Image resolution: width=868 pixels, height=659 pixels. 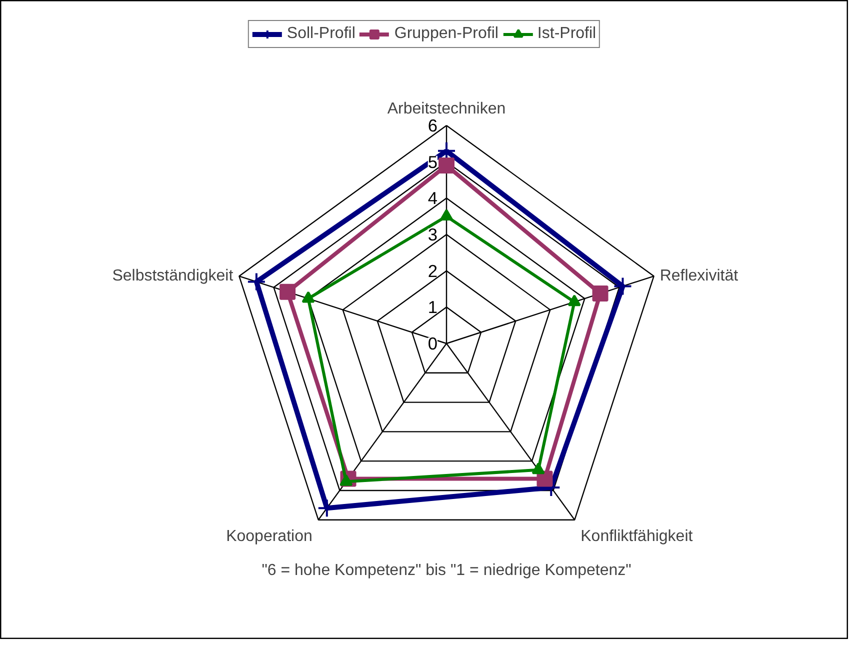 What do you see at coordinates (433, 344) in the screenshot?
I see `y-tick-label: 0` at bounding box center [433, 344].